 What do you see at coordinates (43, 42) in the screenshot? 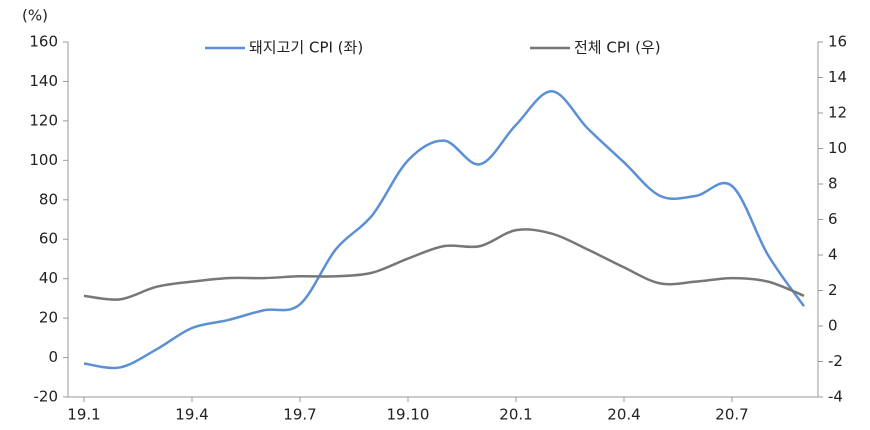
I see `y-tick-label: 160` at bounding box center [43, 42].